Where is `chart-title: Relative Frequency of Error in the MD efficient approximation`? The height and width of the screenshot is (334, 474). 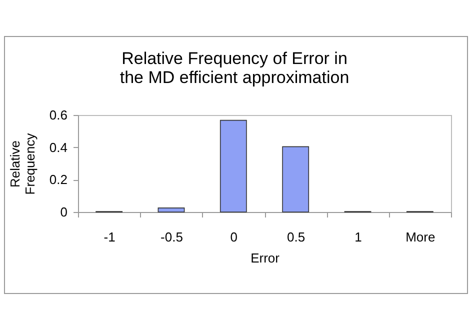 chart-title: Relative Frequency of Error in the MD efficient approximation is located at coordinates (235, 68).